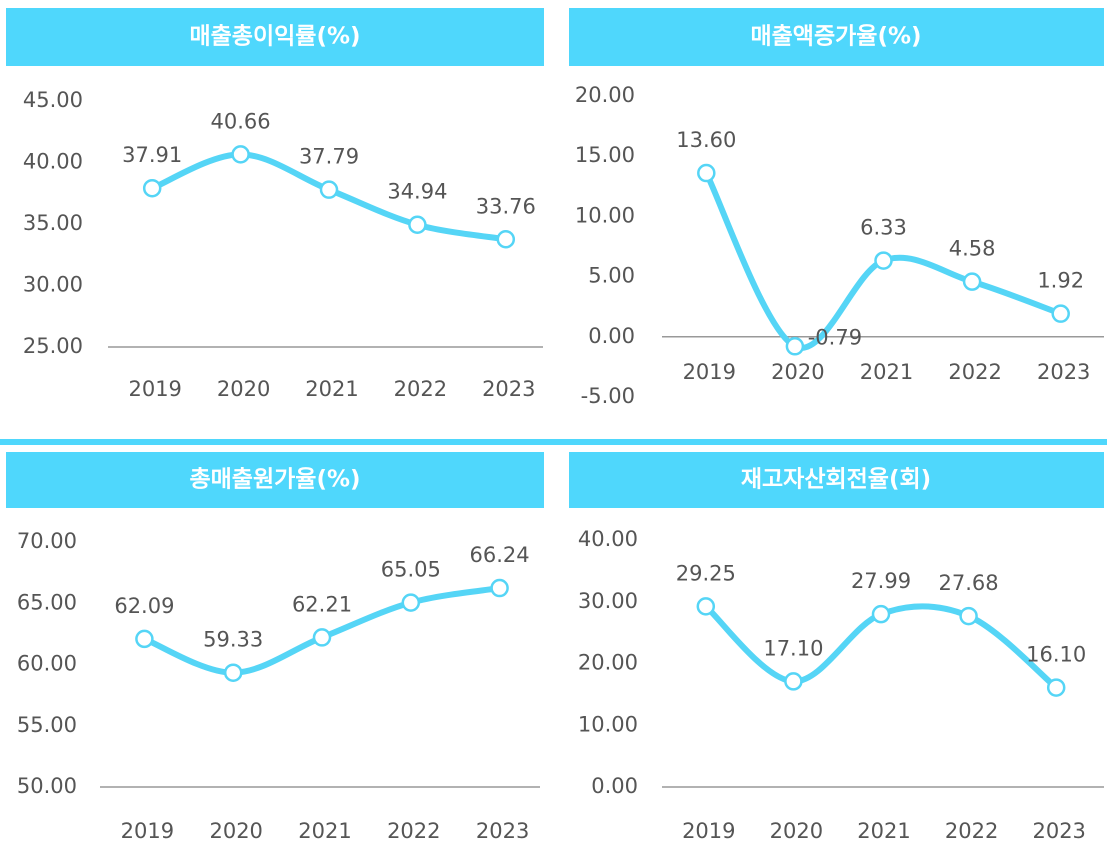  What do you see at coordinates (835, 337) in the screenshot?
I see `data-label: -0.79` at bounding box center [835, 337].